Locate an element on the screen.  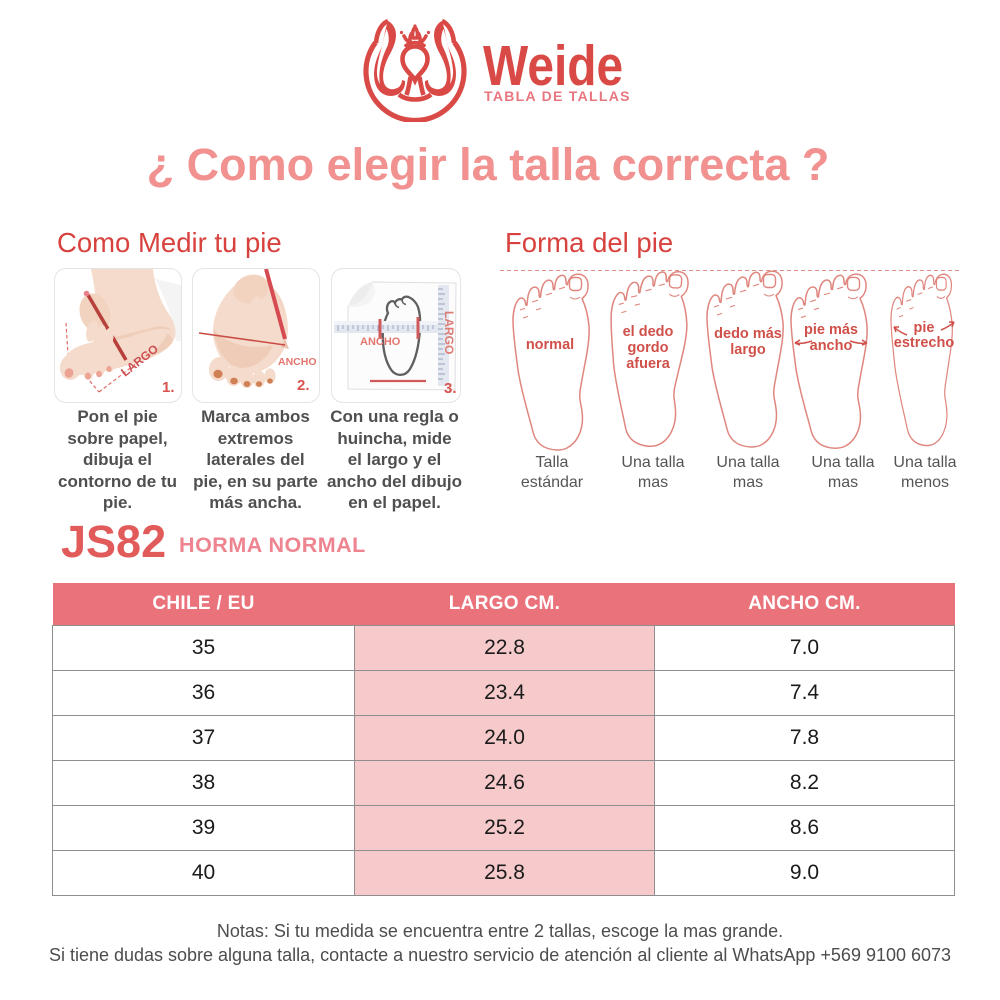
svg-text: pie más is located at coordinates (831, 330).